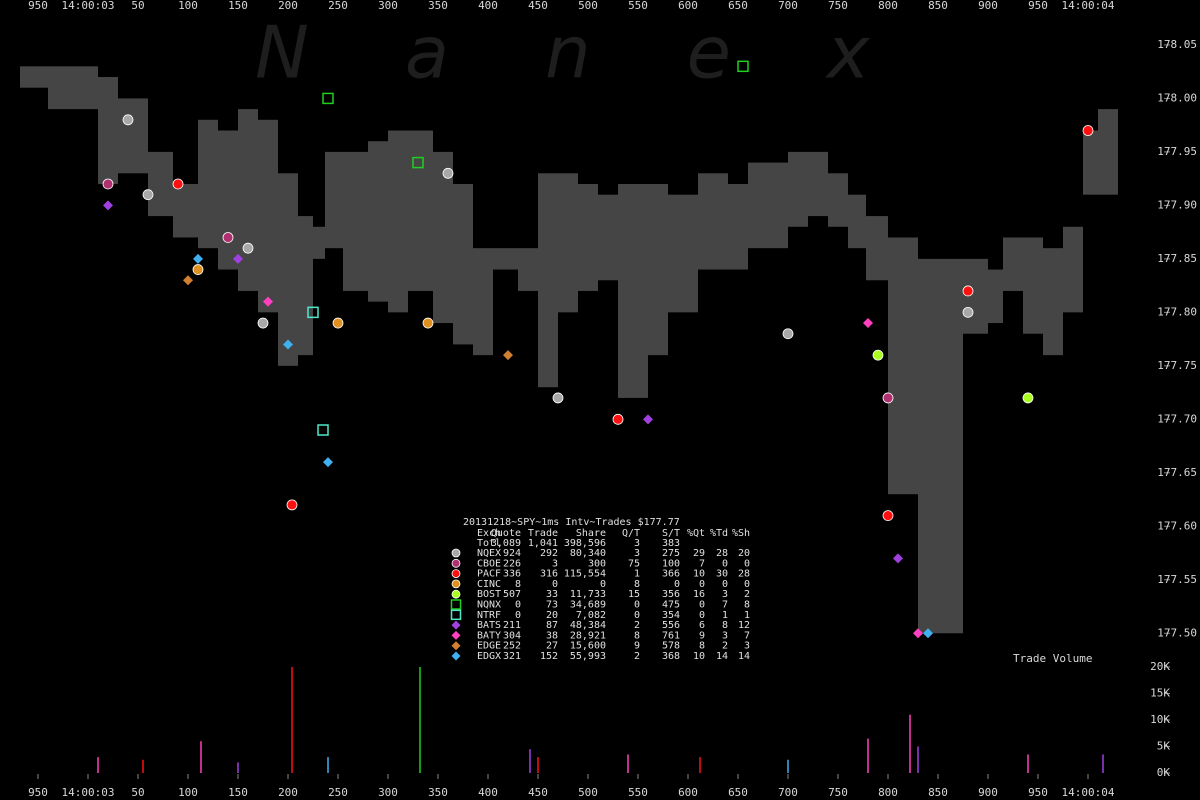  I want to click on legend-label: BATS, so click(489, 625).